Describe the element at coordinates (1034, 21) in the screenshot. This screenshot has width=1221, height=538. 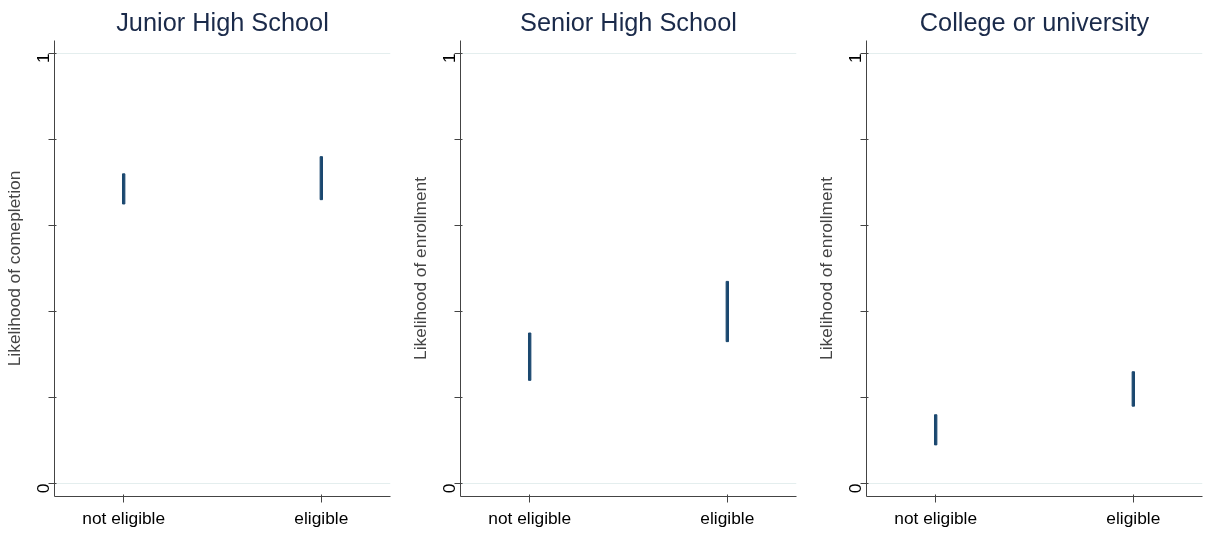
I see `chart-title: College or university` at that location.